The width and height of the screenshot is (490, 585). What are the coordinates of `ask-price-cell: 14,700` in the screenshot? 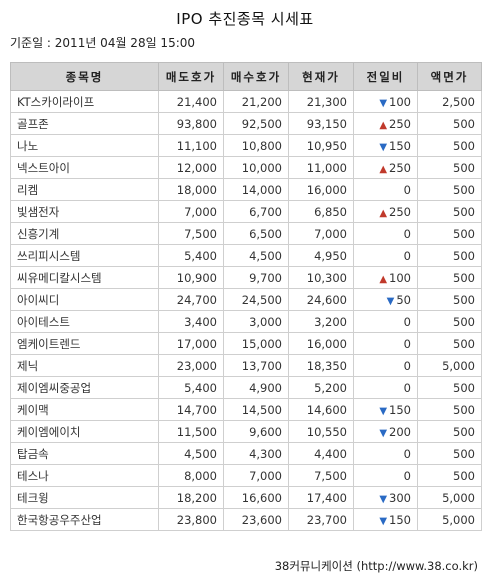 It's located at (191, 409).